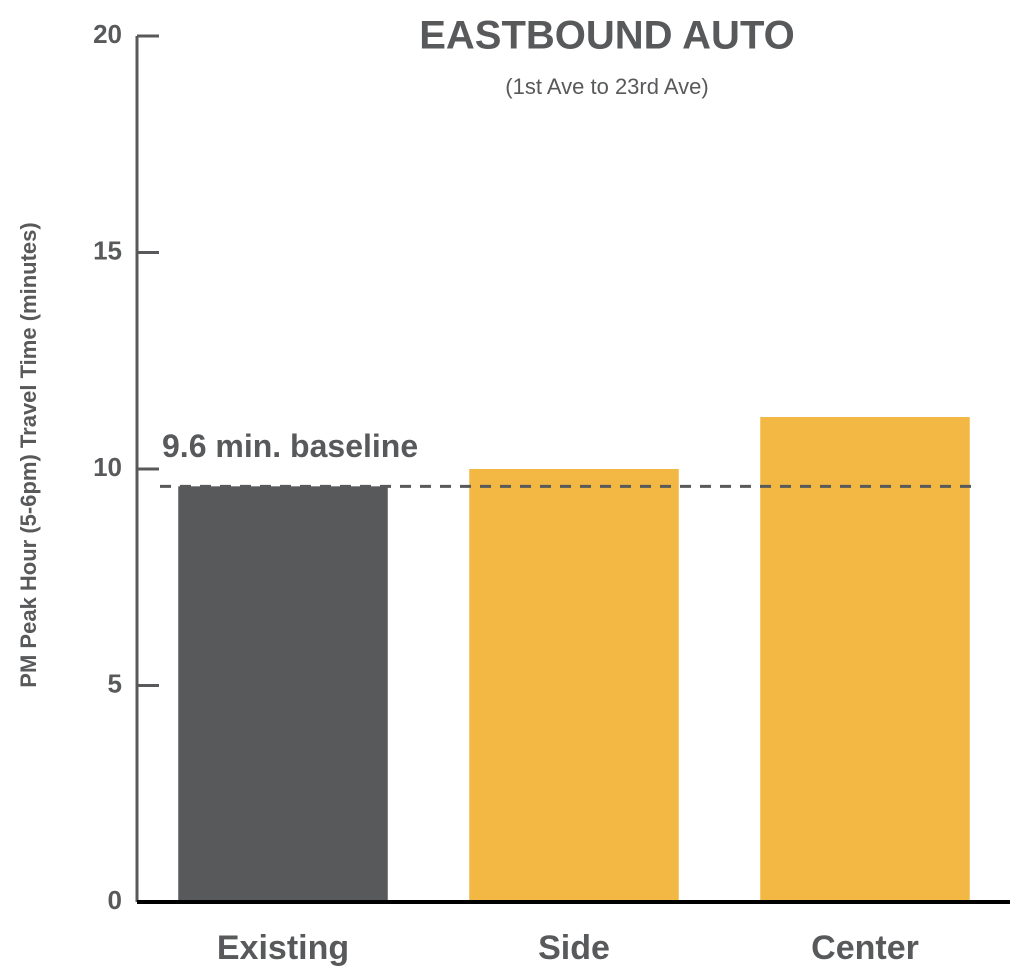  Describe the element at coordinates (107, 34) in the screenshot. I see `y-tick-label: 20` at that location.